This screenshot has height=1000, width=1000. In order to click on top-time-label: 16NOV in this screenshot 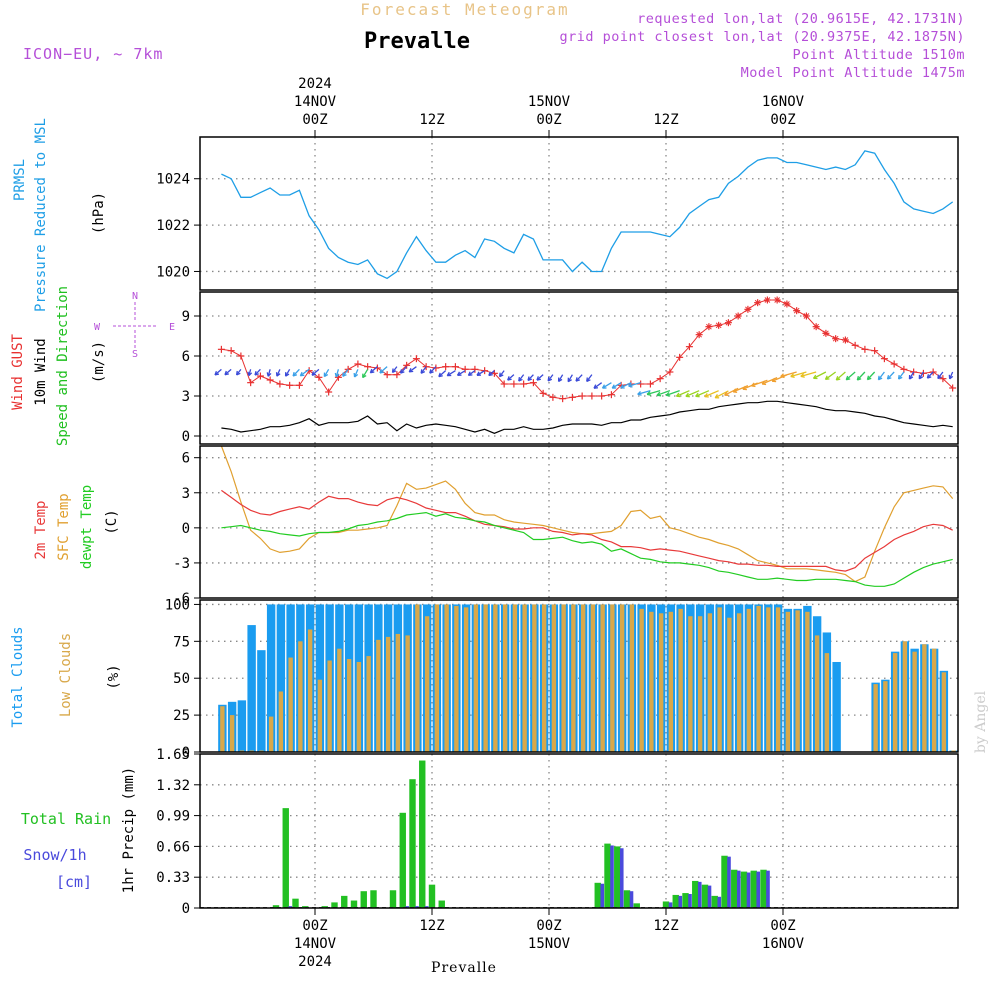, I will do `click(783, 102)`.